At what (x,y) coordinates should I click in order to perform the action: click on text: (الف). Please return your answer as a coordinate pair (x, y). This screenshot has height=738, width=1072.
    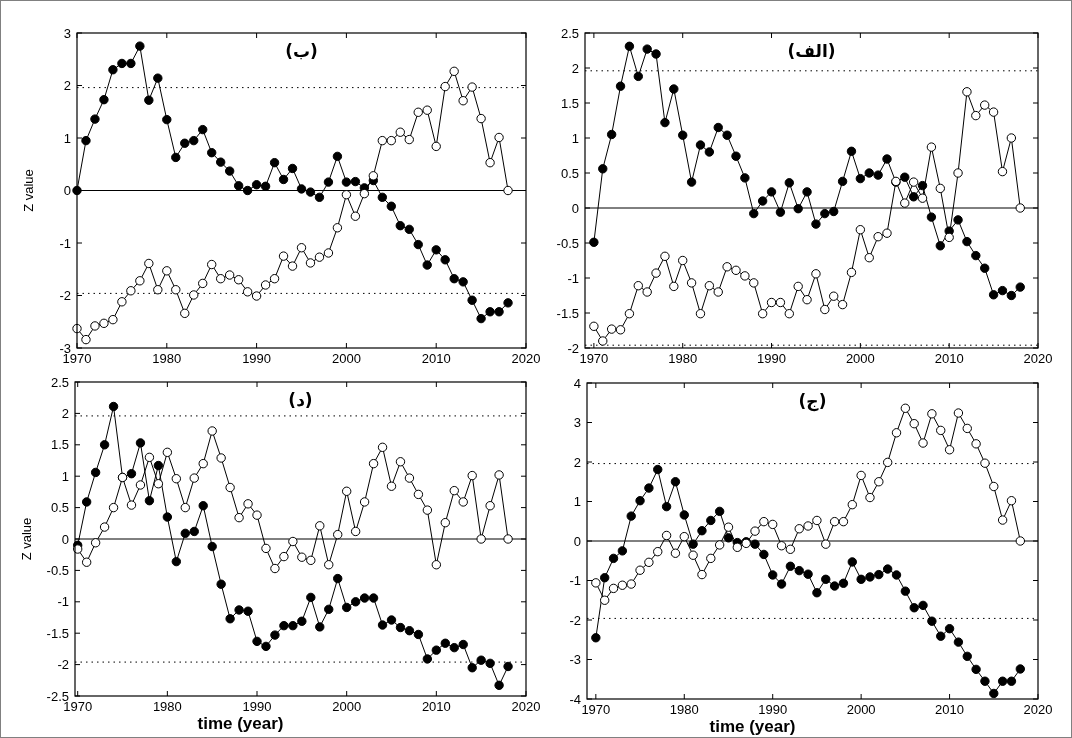
    Looking at the image, I should click on (811, 51).